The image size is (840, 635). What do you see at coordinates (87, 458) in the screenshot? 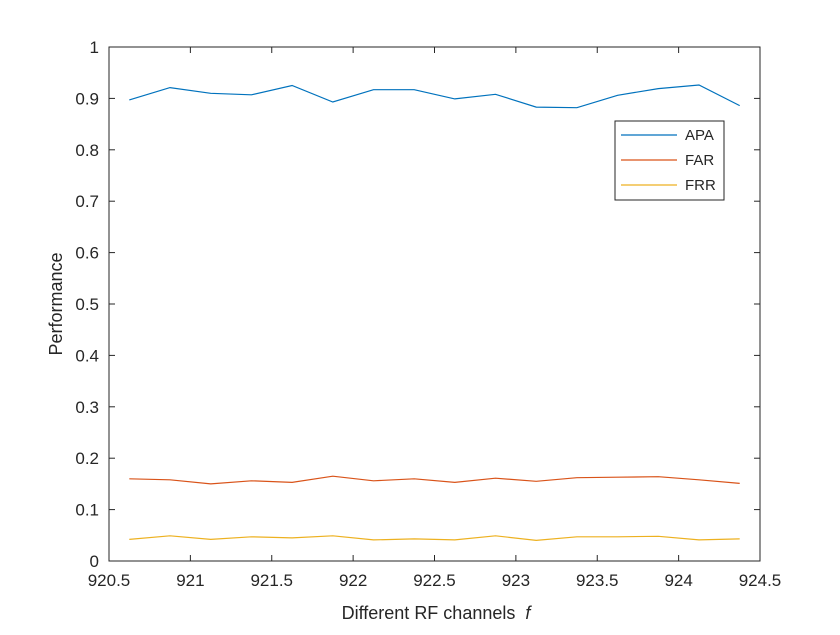
I see `y-tick-label: 0.2` at bounding box center [87, 458].